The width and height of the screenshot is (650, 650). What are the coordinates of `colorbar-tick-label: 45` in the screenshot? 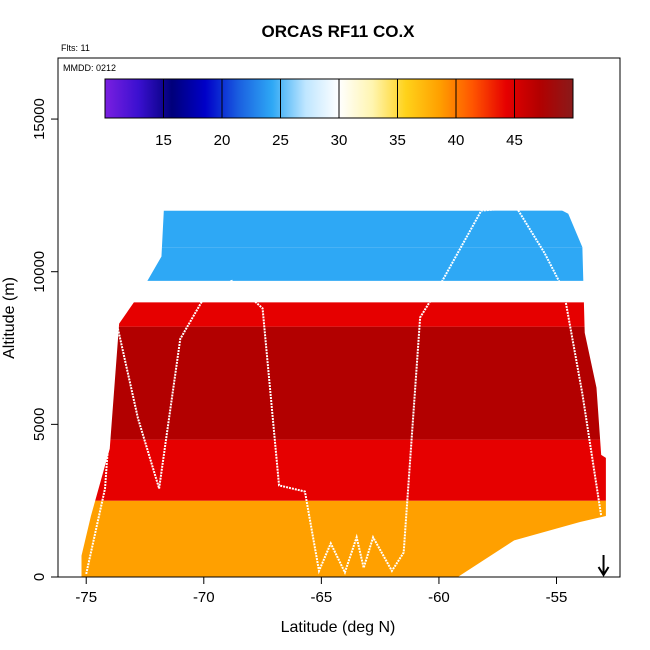 It's located at (514, 140).